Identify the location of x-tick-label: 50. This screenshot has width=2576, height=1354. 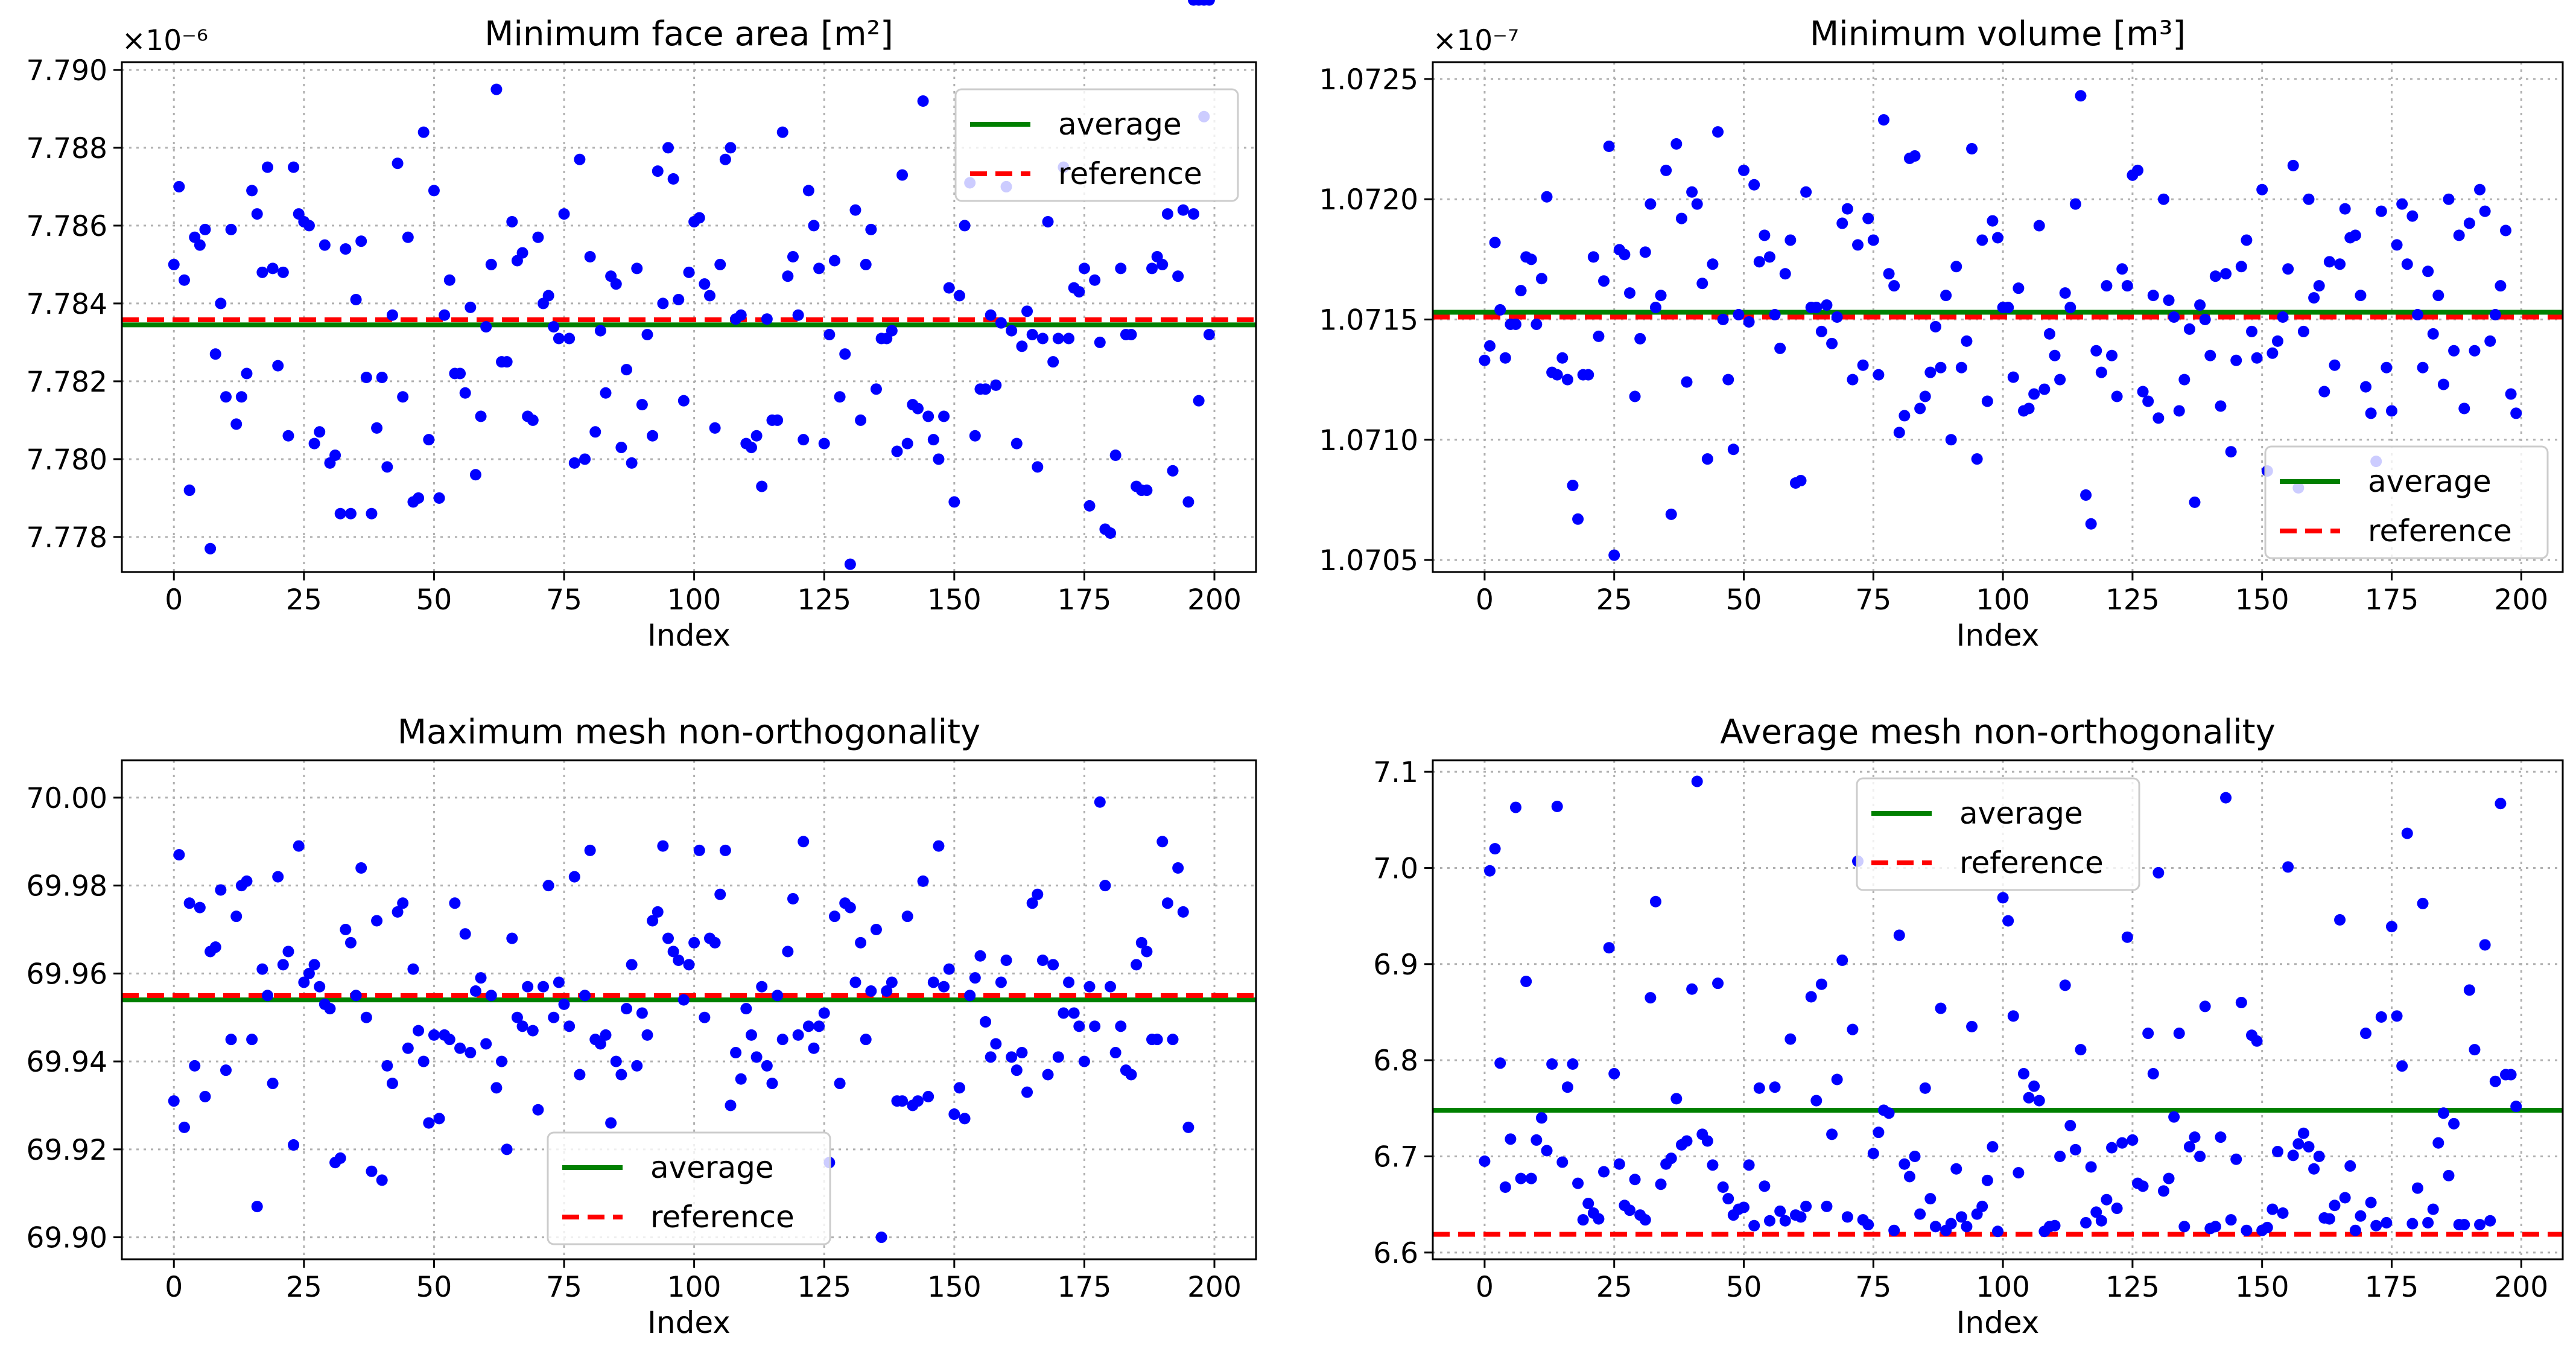
(434, 600).